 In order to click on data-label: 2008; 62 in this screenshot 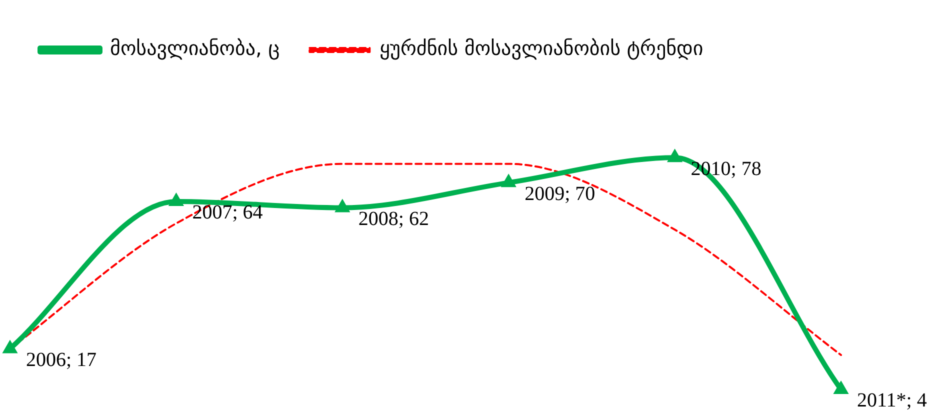, I will do `click(393, 219)`.